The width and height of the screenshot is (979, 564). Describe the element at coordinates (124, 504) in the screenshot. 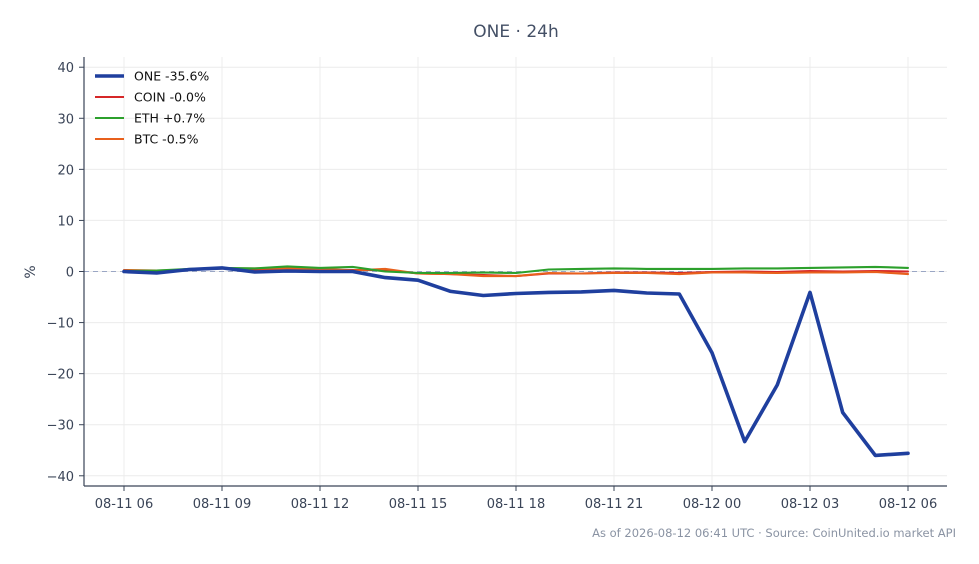

I see `x-tick-label: 08-11 06` at that location.